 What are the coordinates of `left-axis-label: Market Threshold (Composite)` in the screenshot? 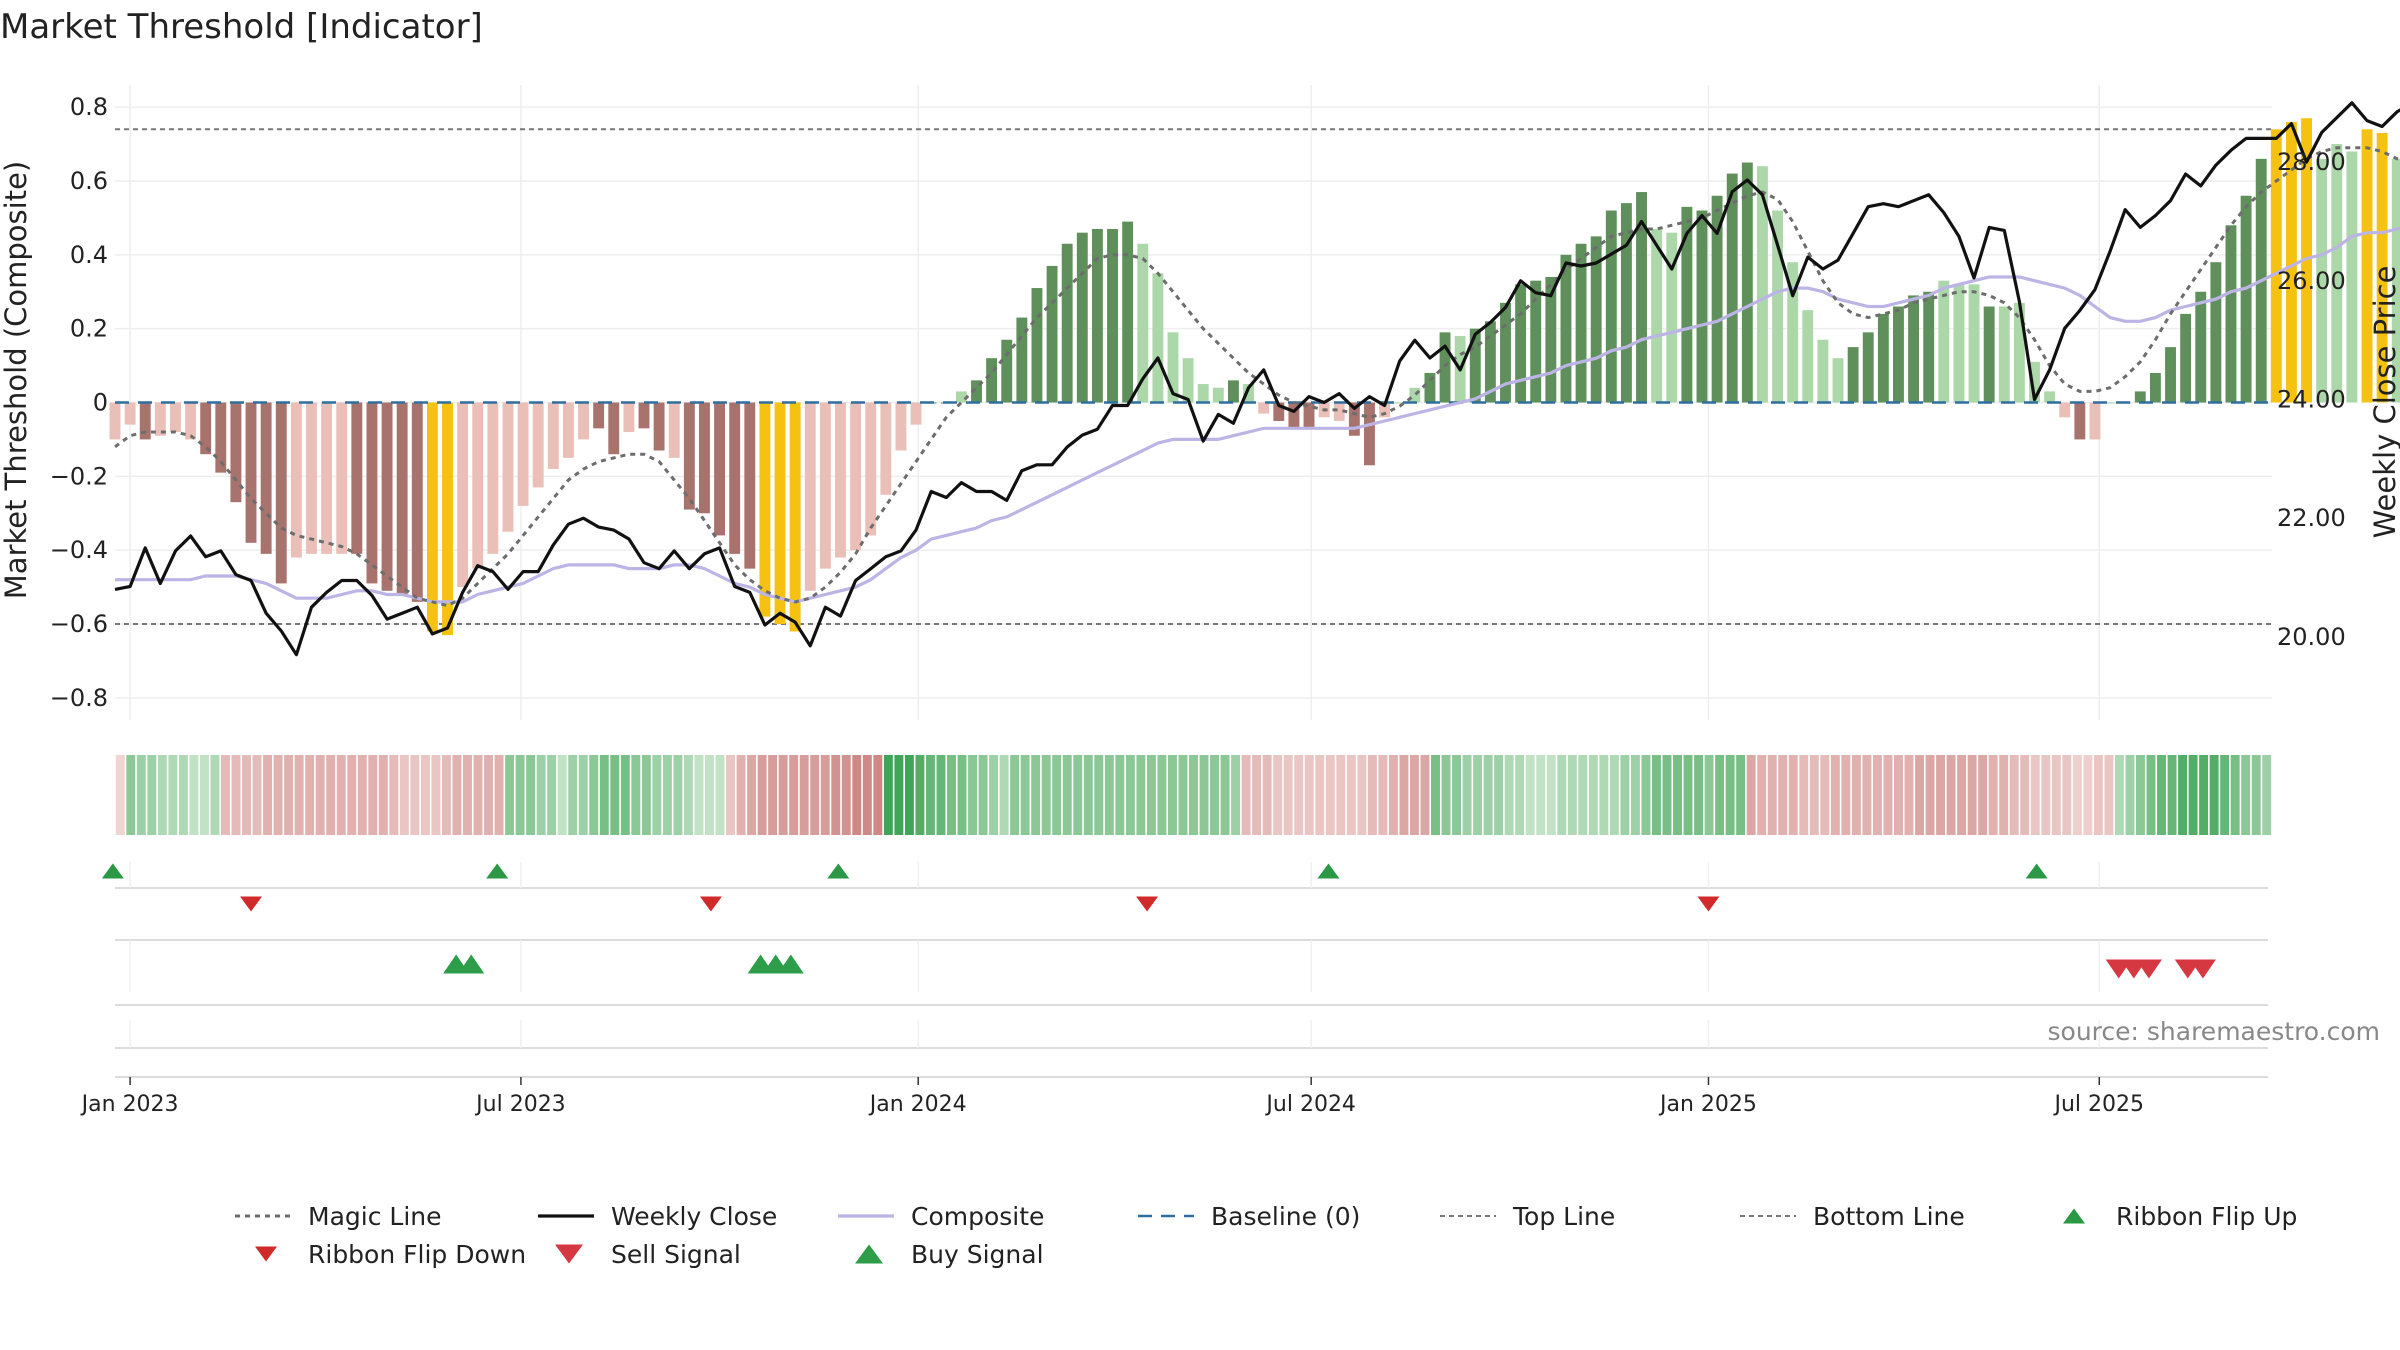 It's located at (16, 380).